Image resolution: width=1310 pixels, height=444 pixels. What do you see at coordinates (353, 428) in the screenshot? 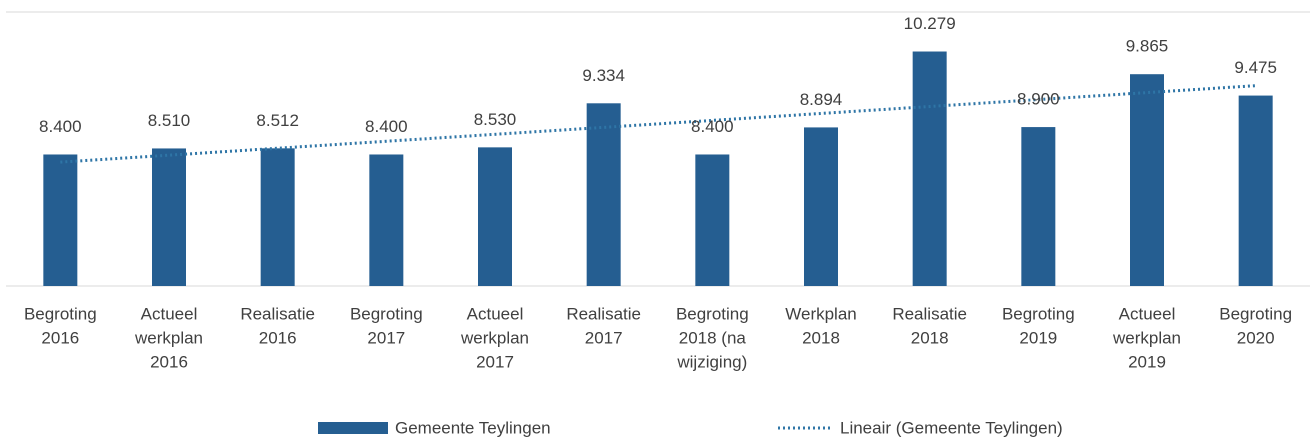
I see `legend-swatch` at bounding box center [353, 428].